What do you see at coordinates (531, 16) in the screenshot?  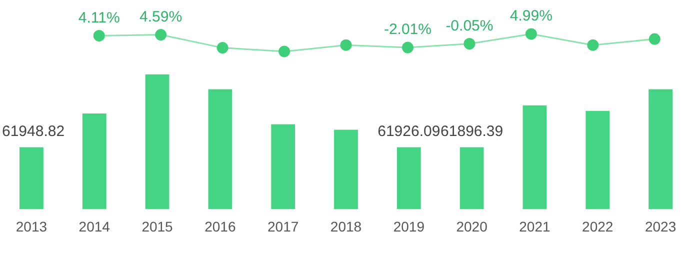 I see `data-label: 4.99%` at bounding box center [531, 16].